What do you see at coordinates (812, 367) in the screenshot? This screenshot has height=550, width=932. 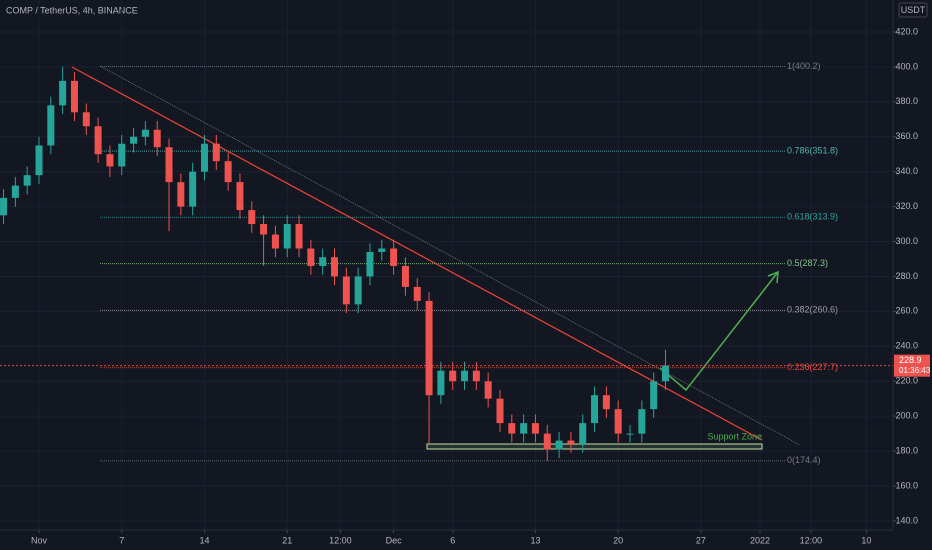 I see `fib-label: 0.236(227.7)` at bounding box center [812, 367].